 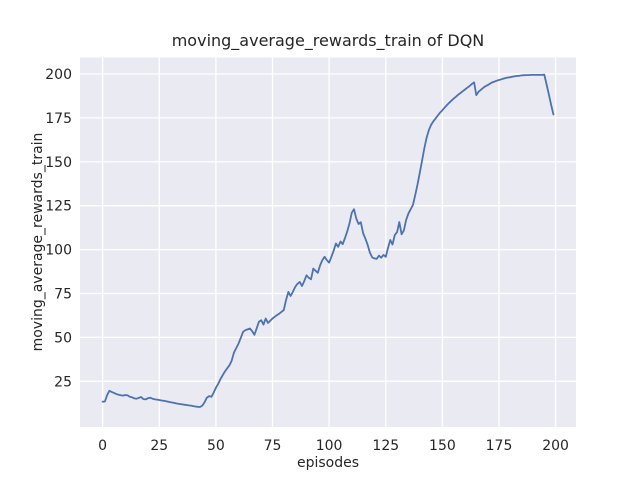 I want to click on y-tick-label: 125, so click(x=58, y=207).